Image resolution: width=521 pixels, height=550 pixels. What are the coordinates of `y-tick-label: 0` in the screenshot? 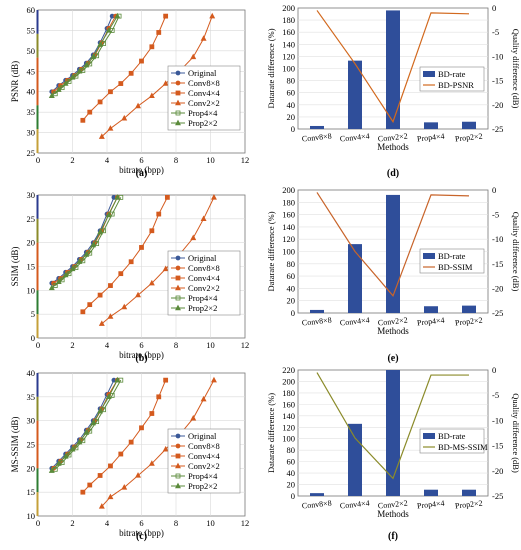 It's located at (33, 338).